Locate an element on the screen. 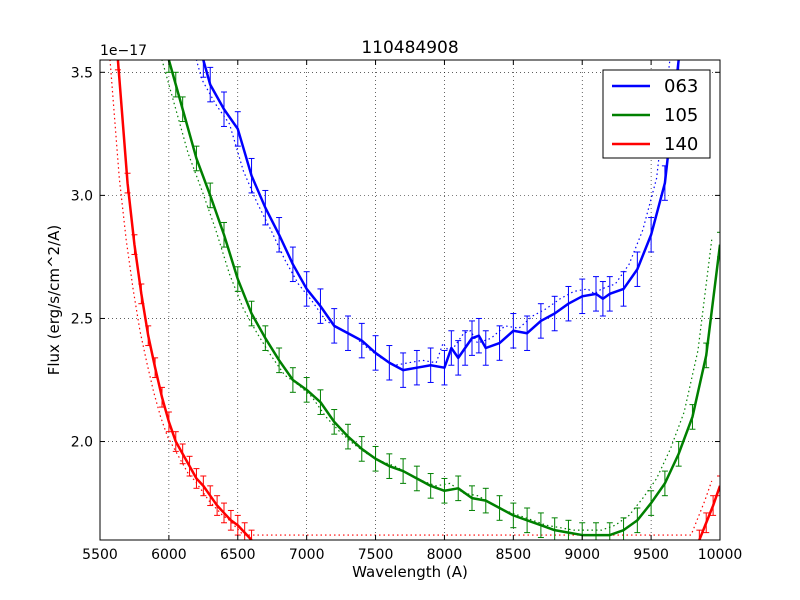 This screenshot has height=600, width=800. x-tick-label: 7000 is located at coordinates (307, 555).